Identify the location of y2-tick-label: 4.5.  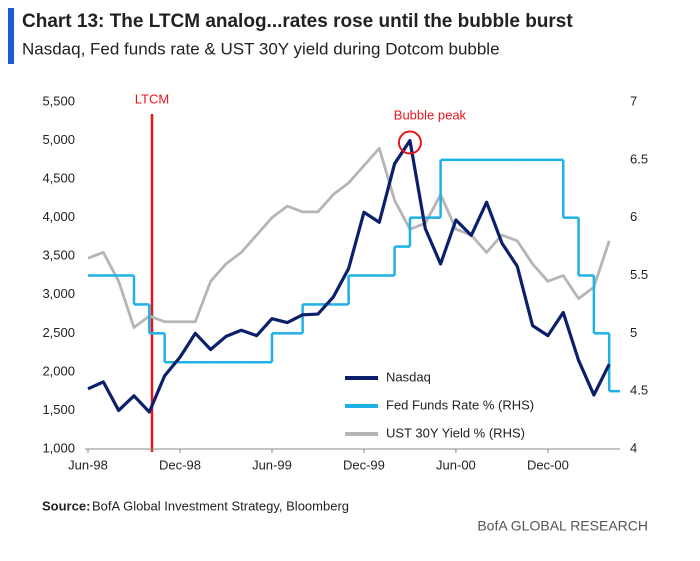
(639, 390).